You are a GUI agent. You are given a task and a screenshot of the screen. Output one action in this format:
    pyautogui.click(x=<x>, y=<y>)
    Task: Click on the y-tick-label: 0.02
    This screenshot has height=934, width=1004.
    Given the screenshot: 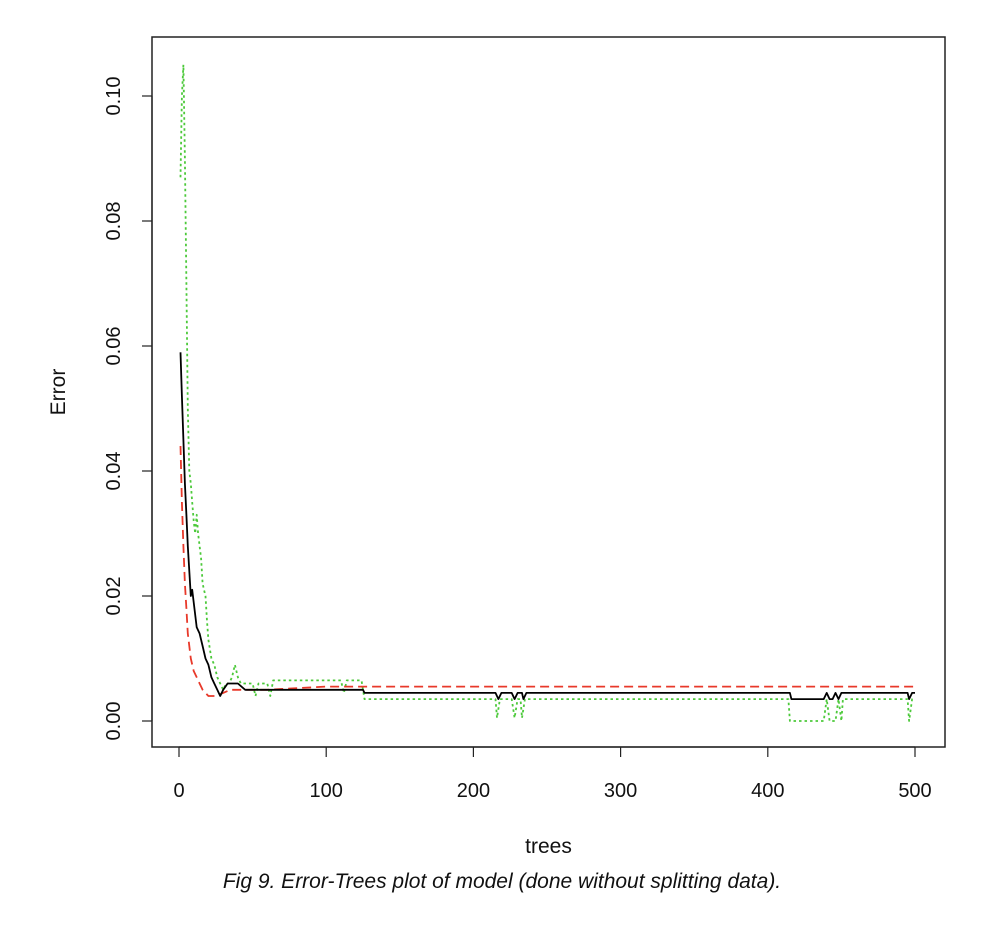 What is the action you would take?
    pyautogui.click(x=114, y=596)
    